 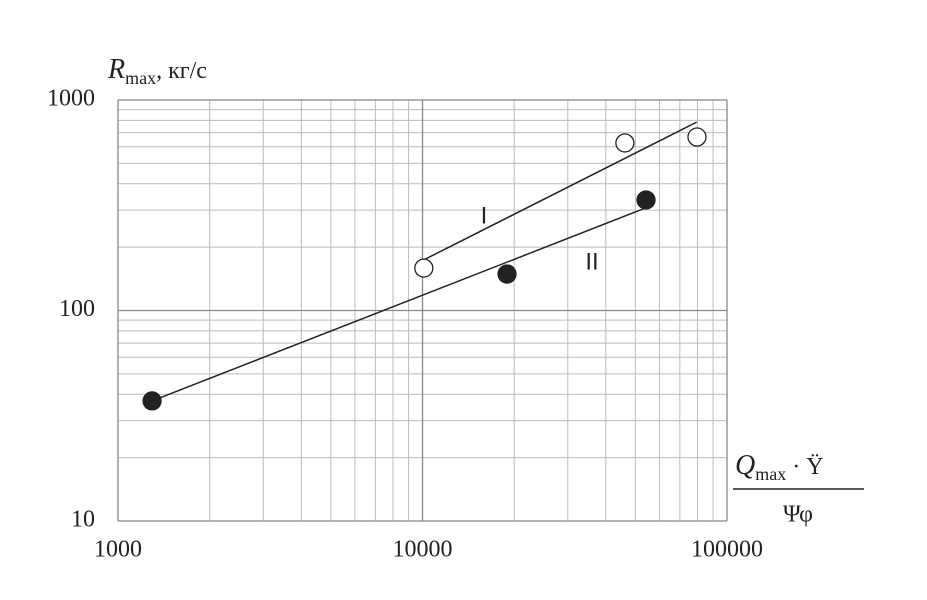 I want to click on y-tick-label: 10, so click(x=83, y=520).